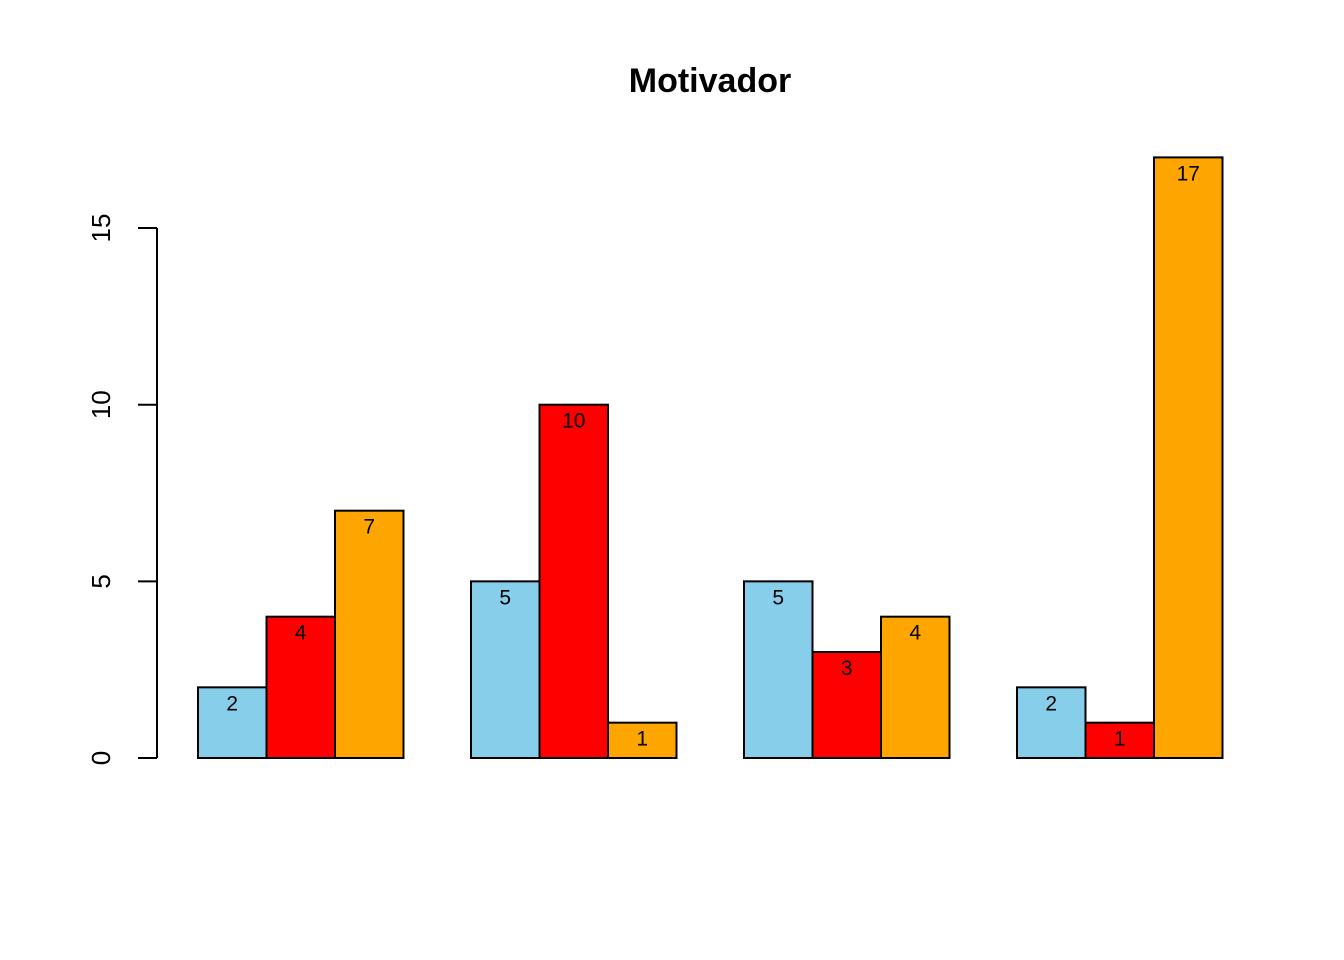 This screenshot has height=960, width=1344. Describe the element at coordinates (710, 81) in the screenshot. I see `chart-title: Motivador` at that location.